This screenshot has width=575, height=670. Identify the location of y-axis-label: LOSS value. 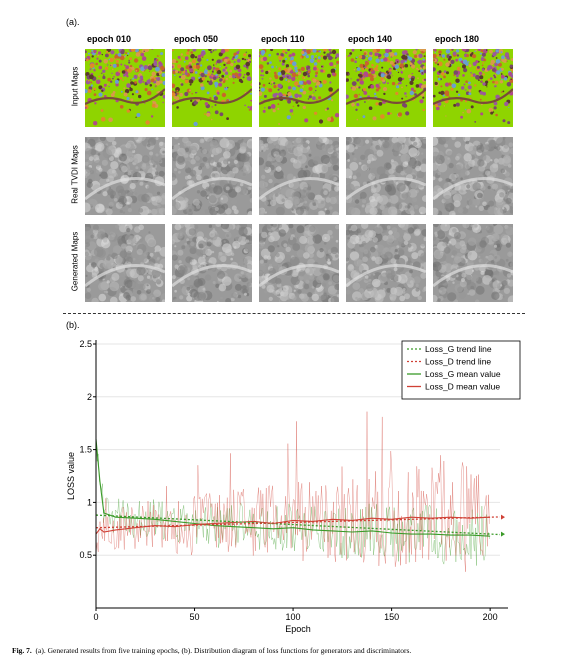
(71, 476).